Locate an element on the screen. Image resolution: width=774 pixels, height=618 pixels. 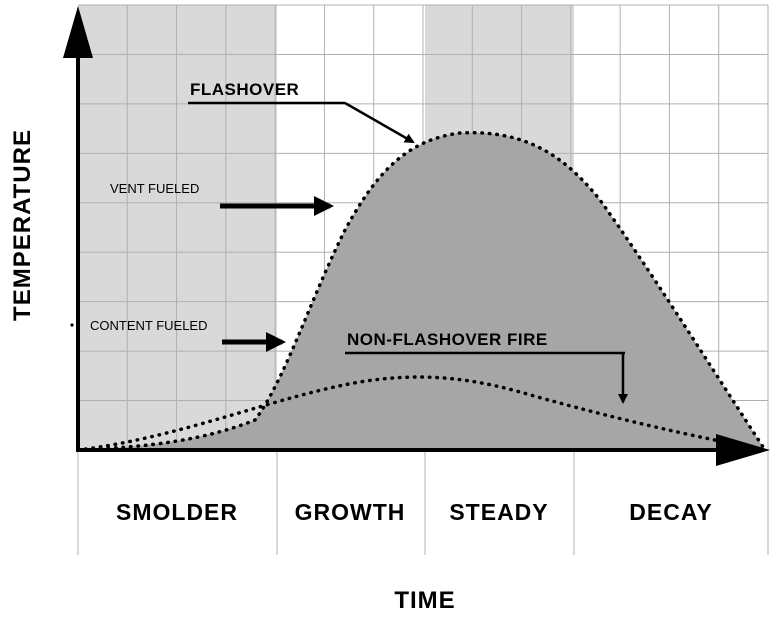
phase-label-smolder: SMOLDER is located at coordinates (177, 512).